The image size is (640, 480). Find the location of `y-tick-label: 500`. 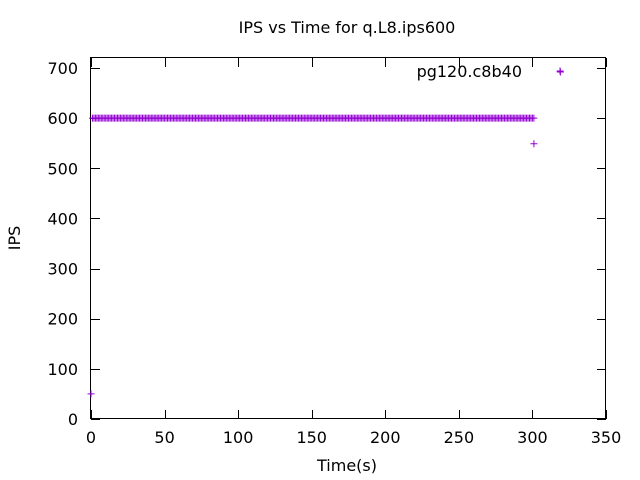

y-tick-label: 500 is located at coordinates (62, 168).